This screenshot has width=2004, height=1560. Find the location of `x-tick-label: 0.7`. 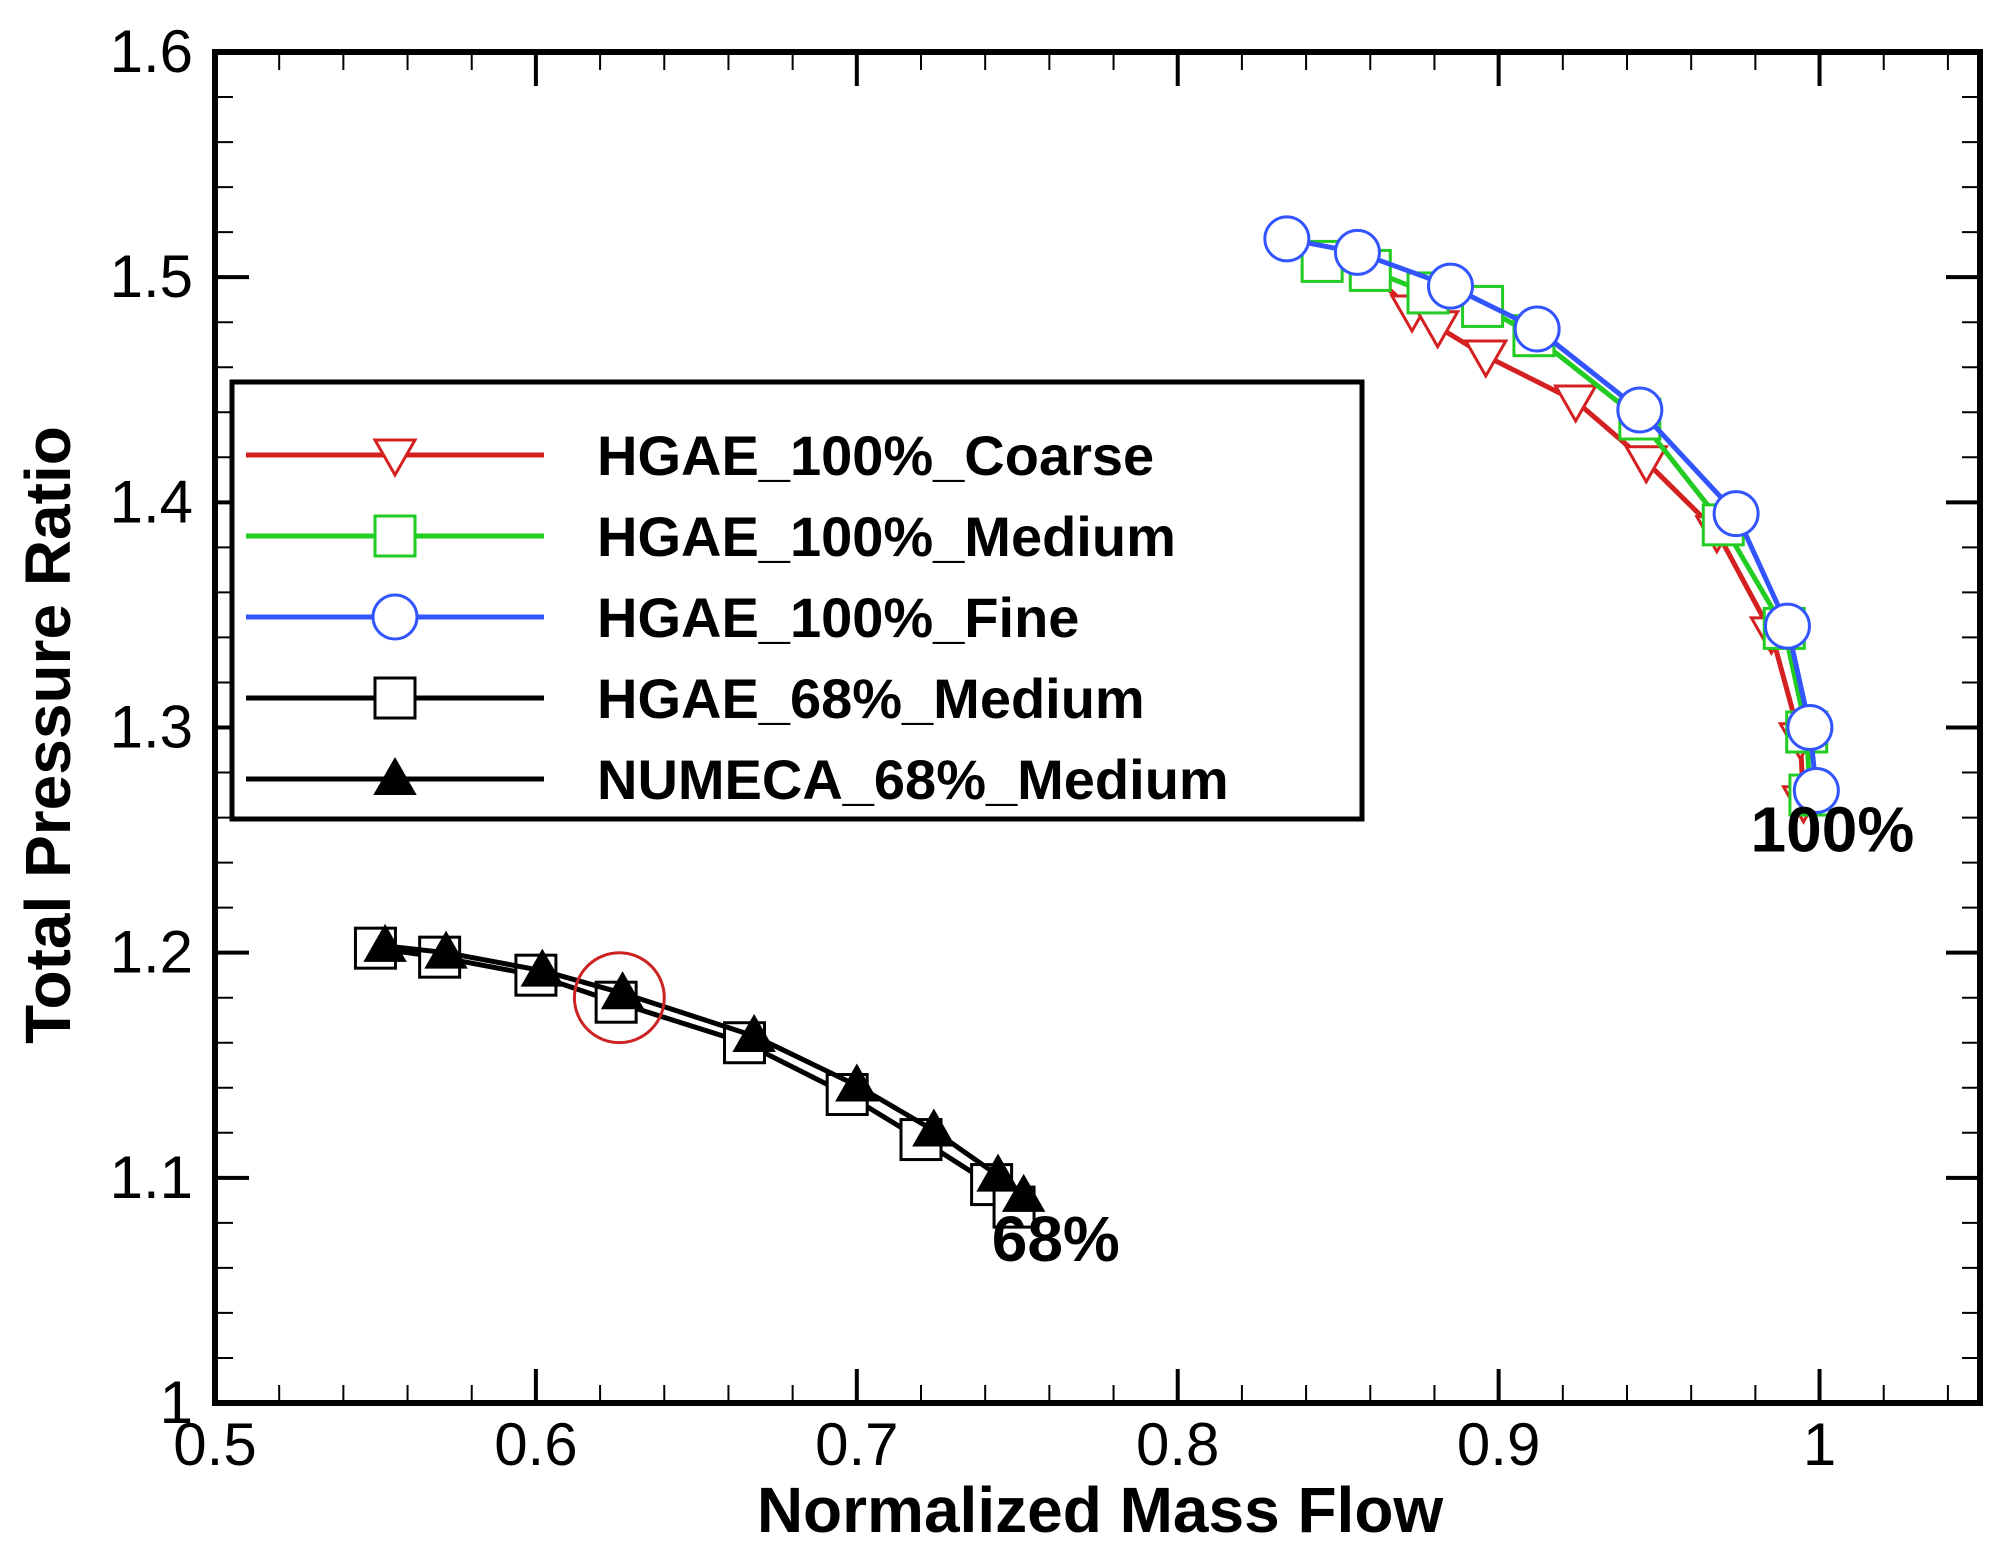

x-tick-label: 0.7 is located at coordinates (856, 1444).